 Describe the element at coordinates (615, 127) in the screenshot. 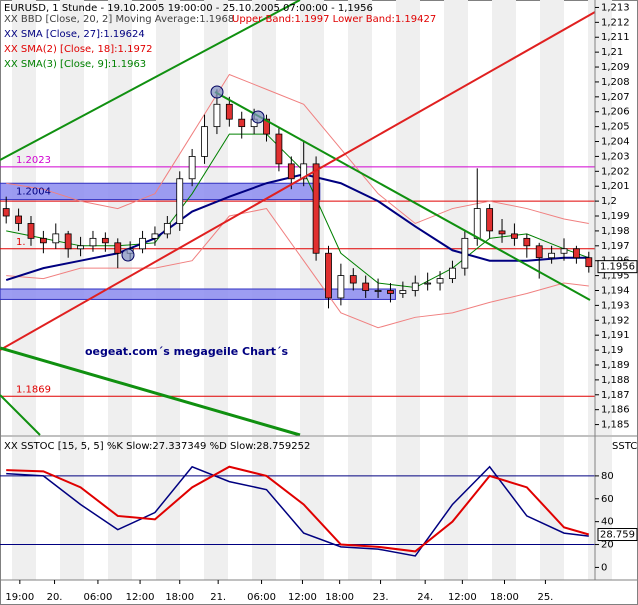

I see `y-tick-label: 1,205` at that location.